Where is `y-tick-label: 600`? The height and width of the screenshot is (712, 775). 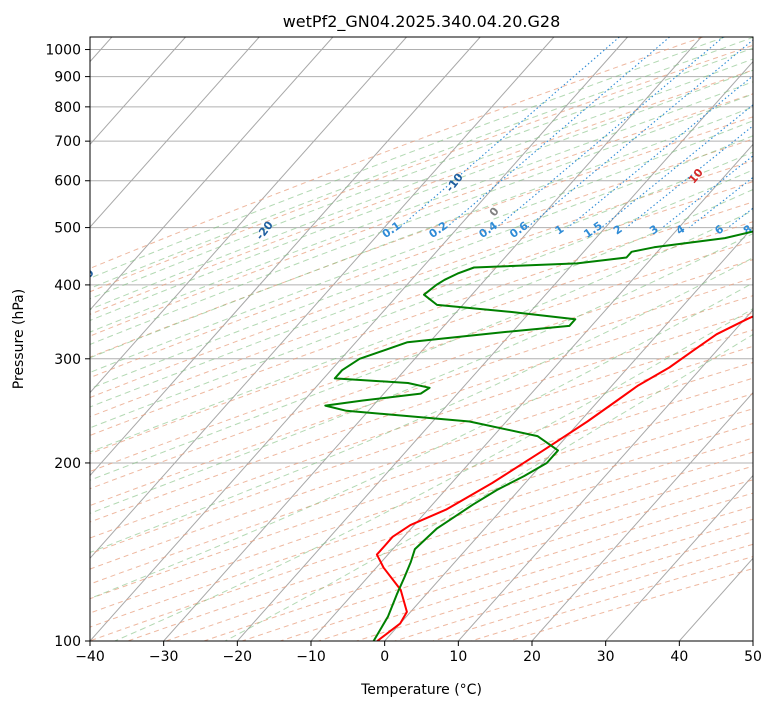
y-tick-label: 600 is located at coordinates (67, 182).